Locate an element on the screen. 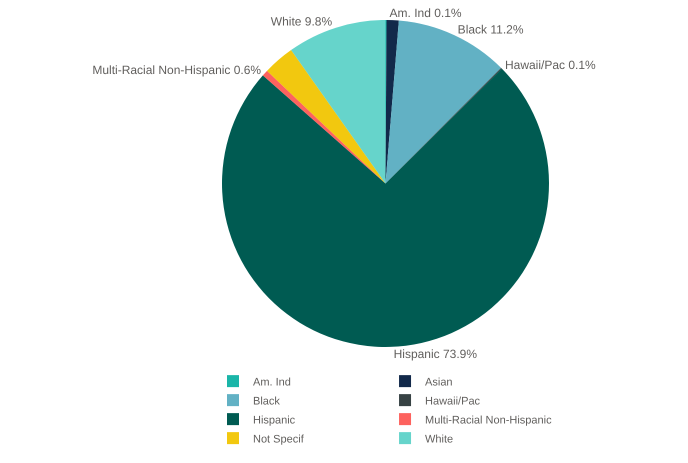  legend-label: Not Specif is located at coordinates (279, 439).